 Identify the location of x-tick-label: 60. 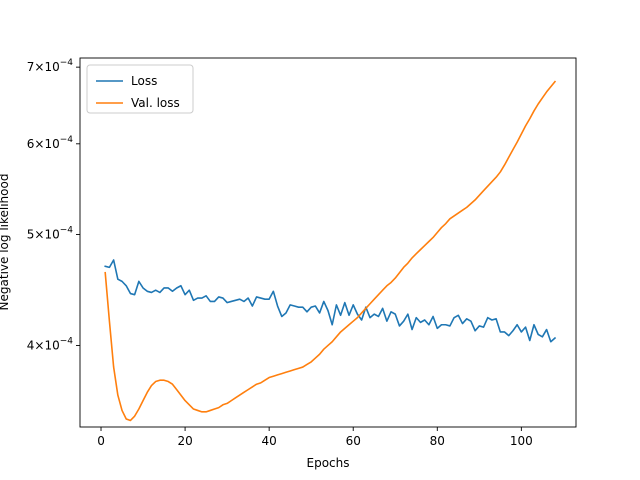
(353, 441).